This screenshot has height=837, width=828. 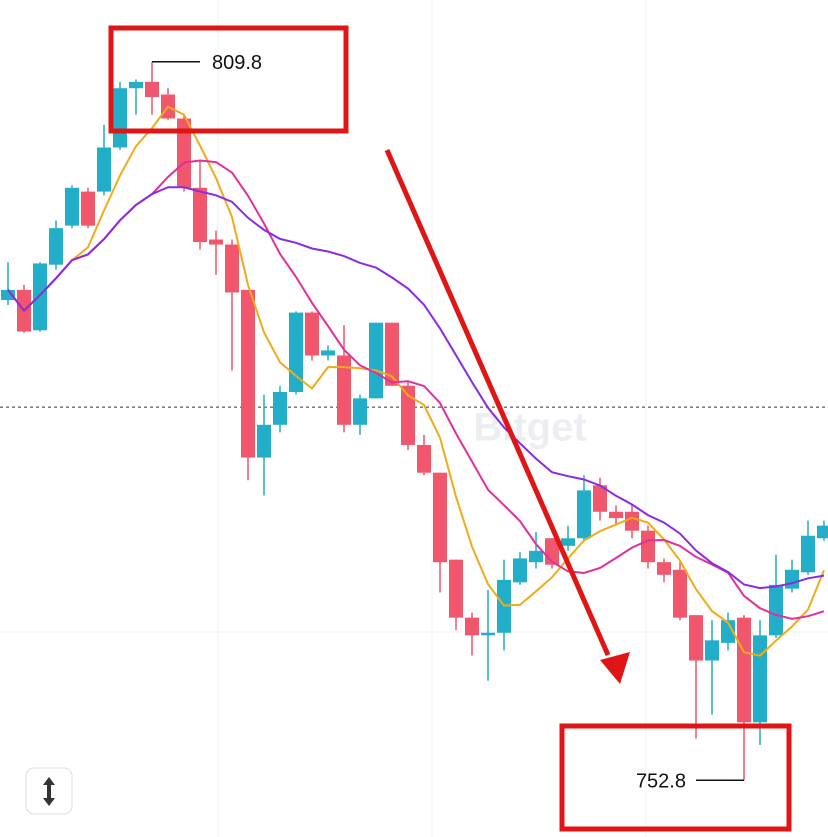 I want to click on resize-button, so click(x=49, y=791).